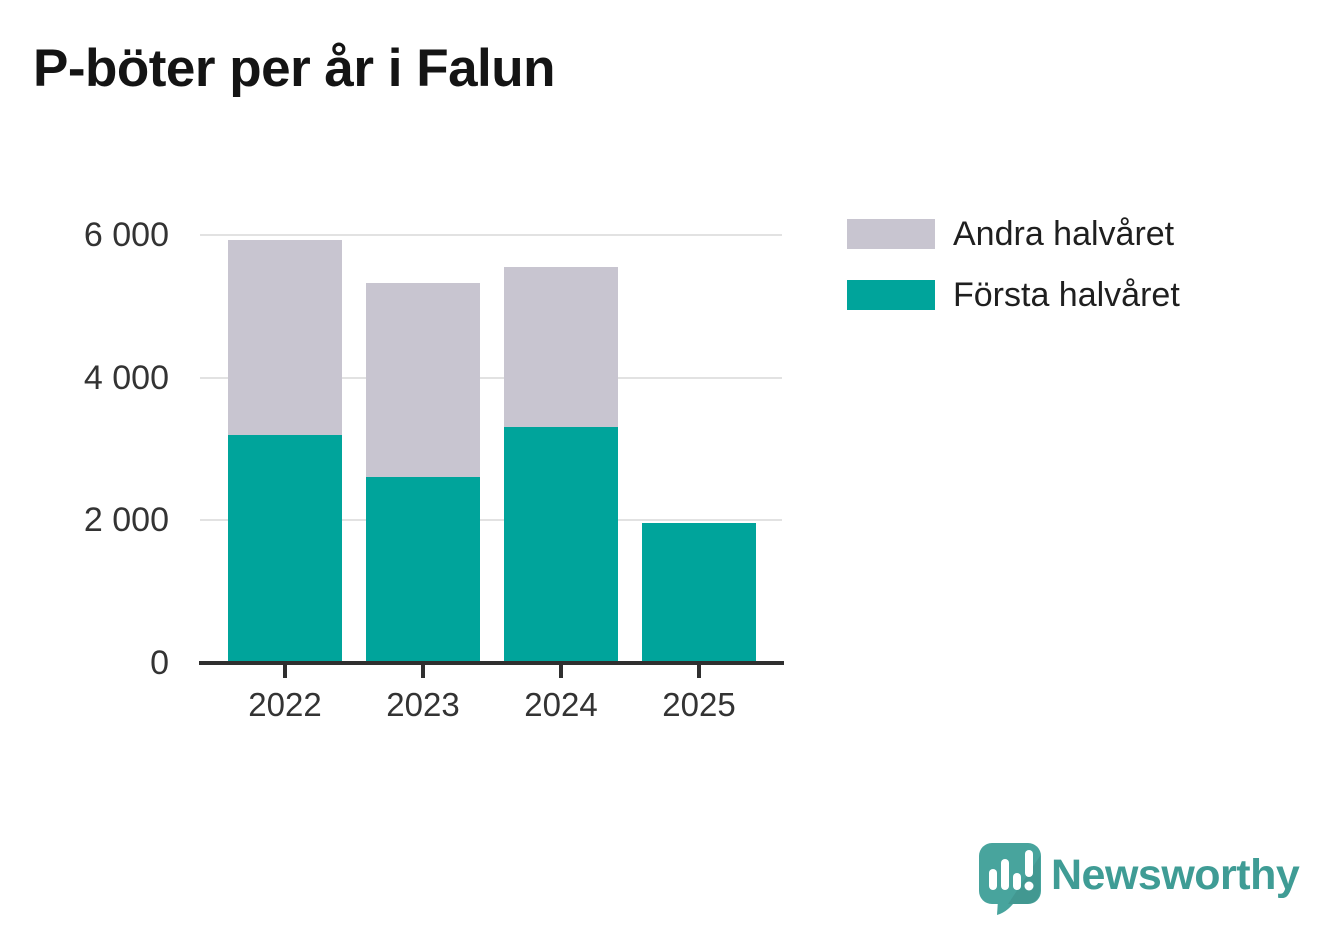 The image size is (1322, 939). I want to click on brand-wordmark: Newsworthy, so click(1175, 874).